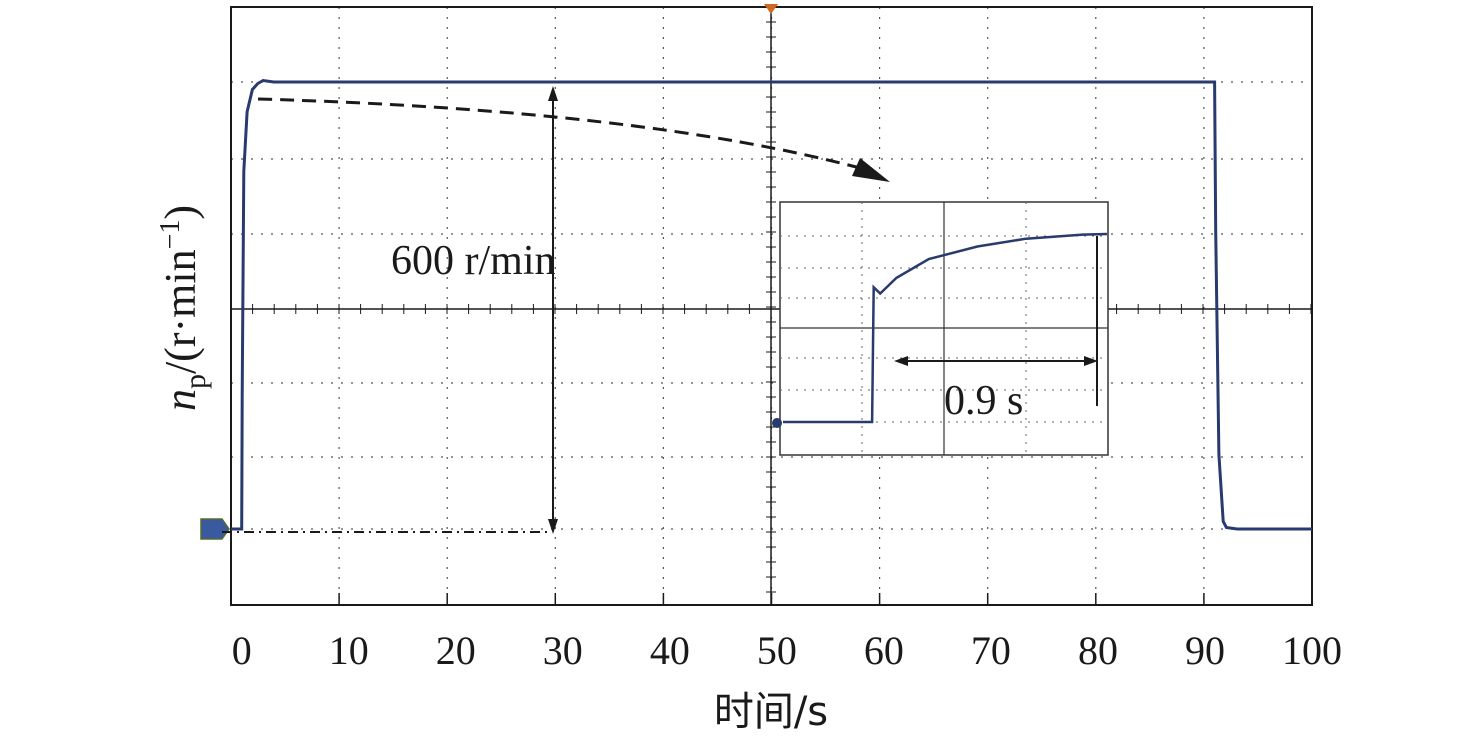 The height and width of the screenshot is (748, 1476). I want to click on y-axis-unit-open: /(r·min, so click(180, 311).